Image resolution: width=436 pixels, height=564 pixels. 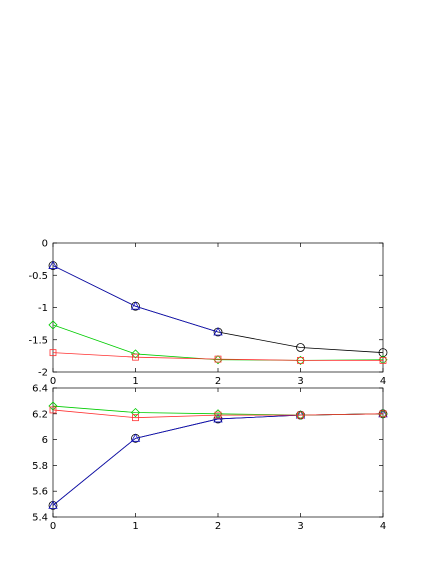 What do you see at coordinates (40, 466) in the screenshot?
I see `y-tick-label: 5.8` at bounding box center [40, 466].